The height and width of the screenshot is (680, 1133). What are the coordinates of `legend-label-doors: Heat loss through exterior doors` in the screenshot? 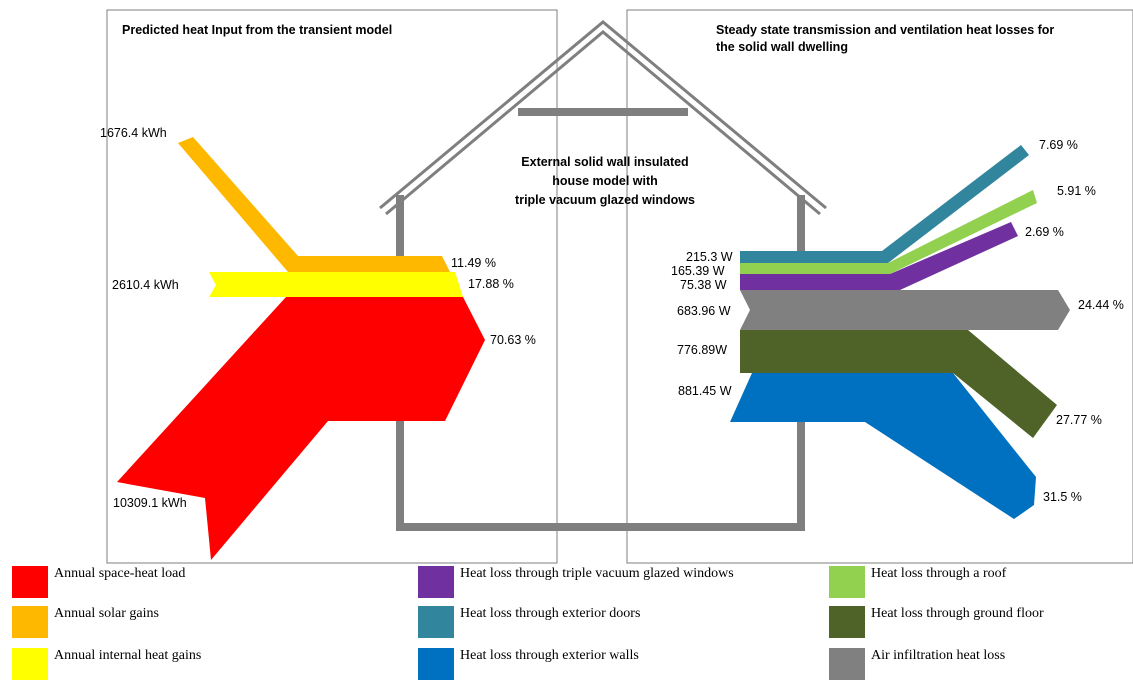 It's located at (550, 613).